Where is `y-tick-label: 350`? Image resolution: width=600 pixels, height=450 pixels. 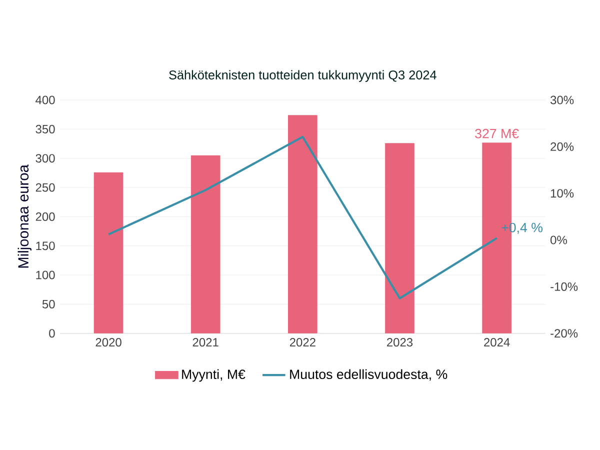 y-tick-label: 350 is located at coordinates (45, 129).